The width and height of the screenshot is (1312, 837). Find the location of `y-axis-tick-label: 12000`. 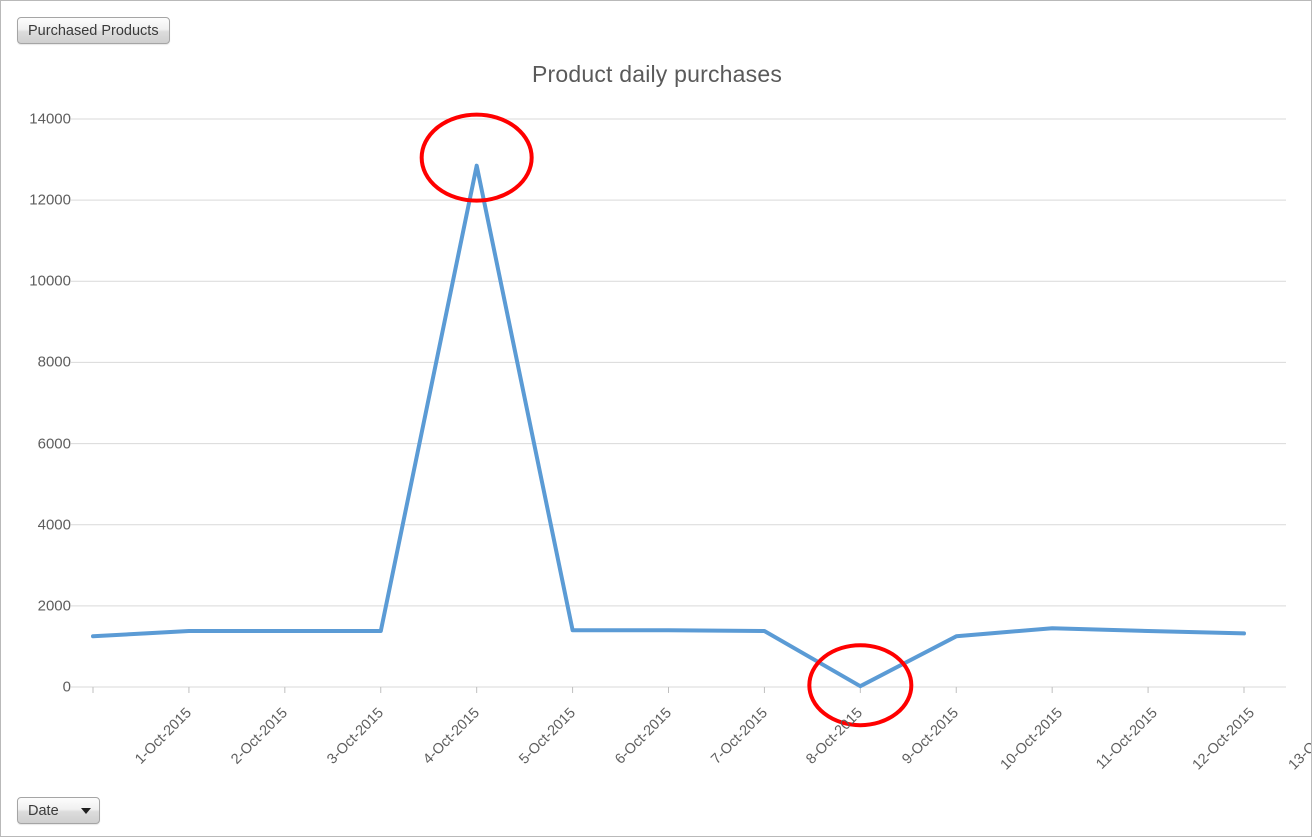

y-axis-tick-label: 12000 is located at coordinates (50, 200).